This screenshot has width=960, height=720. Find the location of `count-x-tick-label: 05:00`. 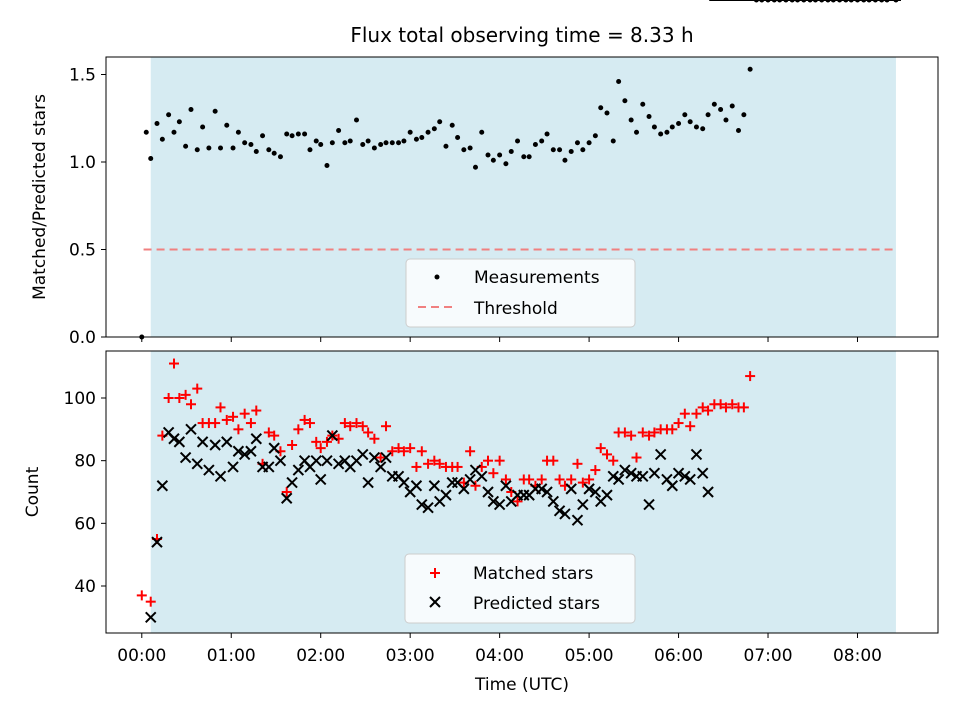

count-x-tick-label: 05:00 is located at coordinates (589, 656).